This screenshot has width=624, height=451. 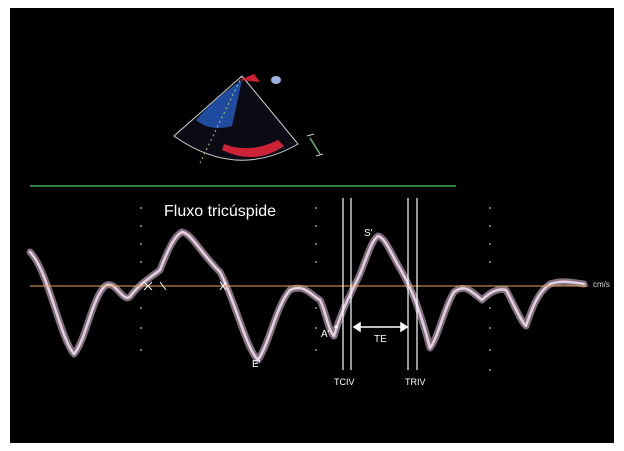 What do you see at coordinates (219, 104) in the screenshot?
I see `sector-blue-flow` at bounding box center [219, 104].